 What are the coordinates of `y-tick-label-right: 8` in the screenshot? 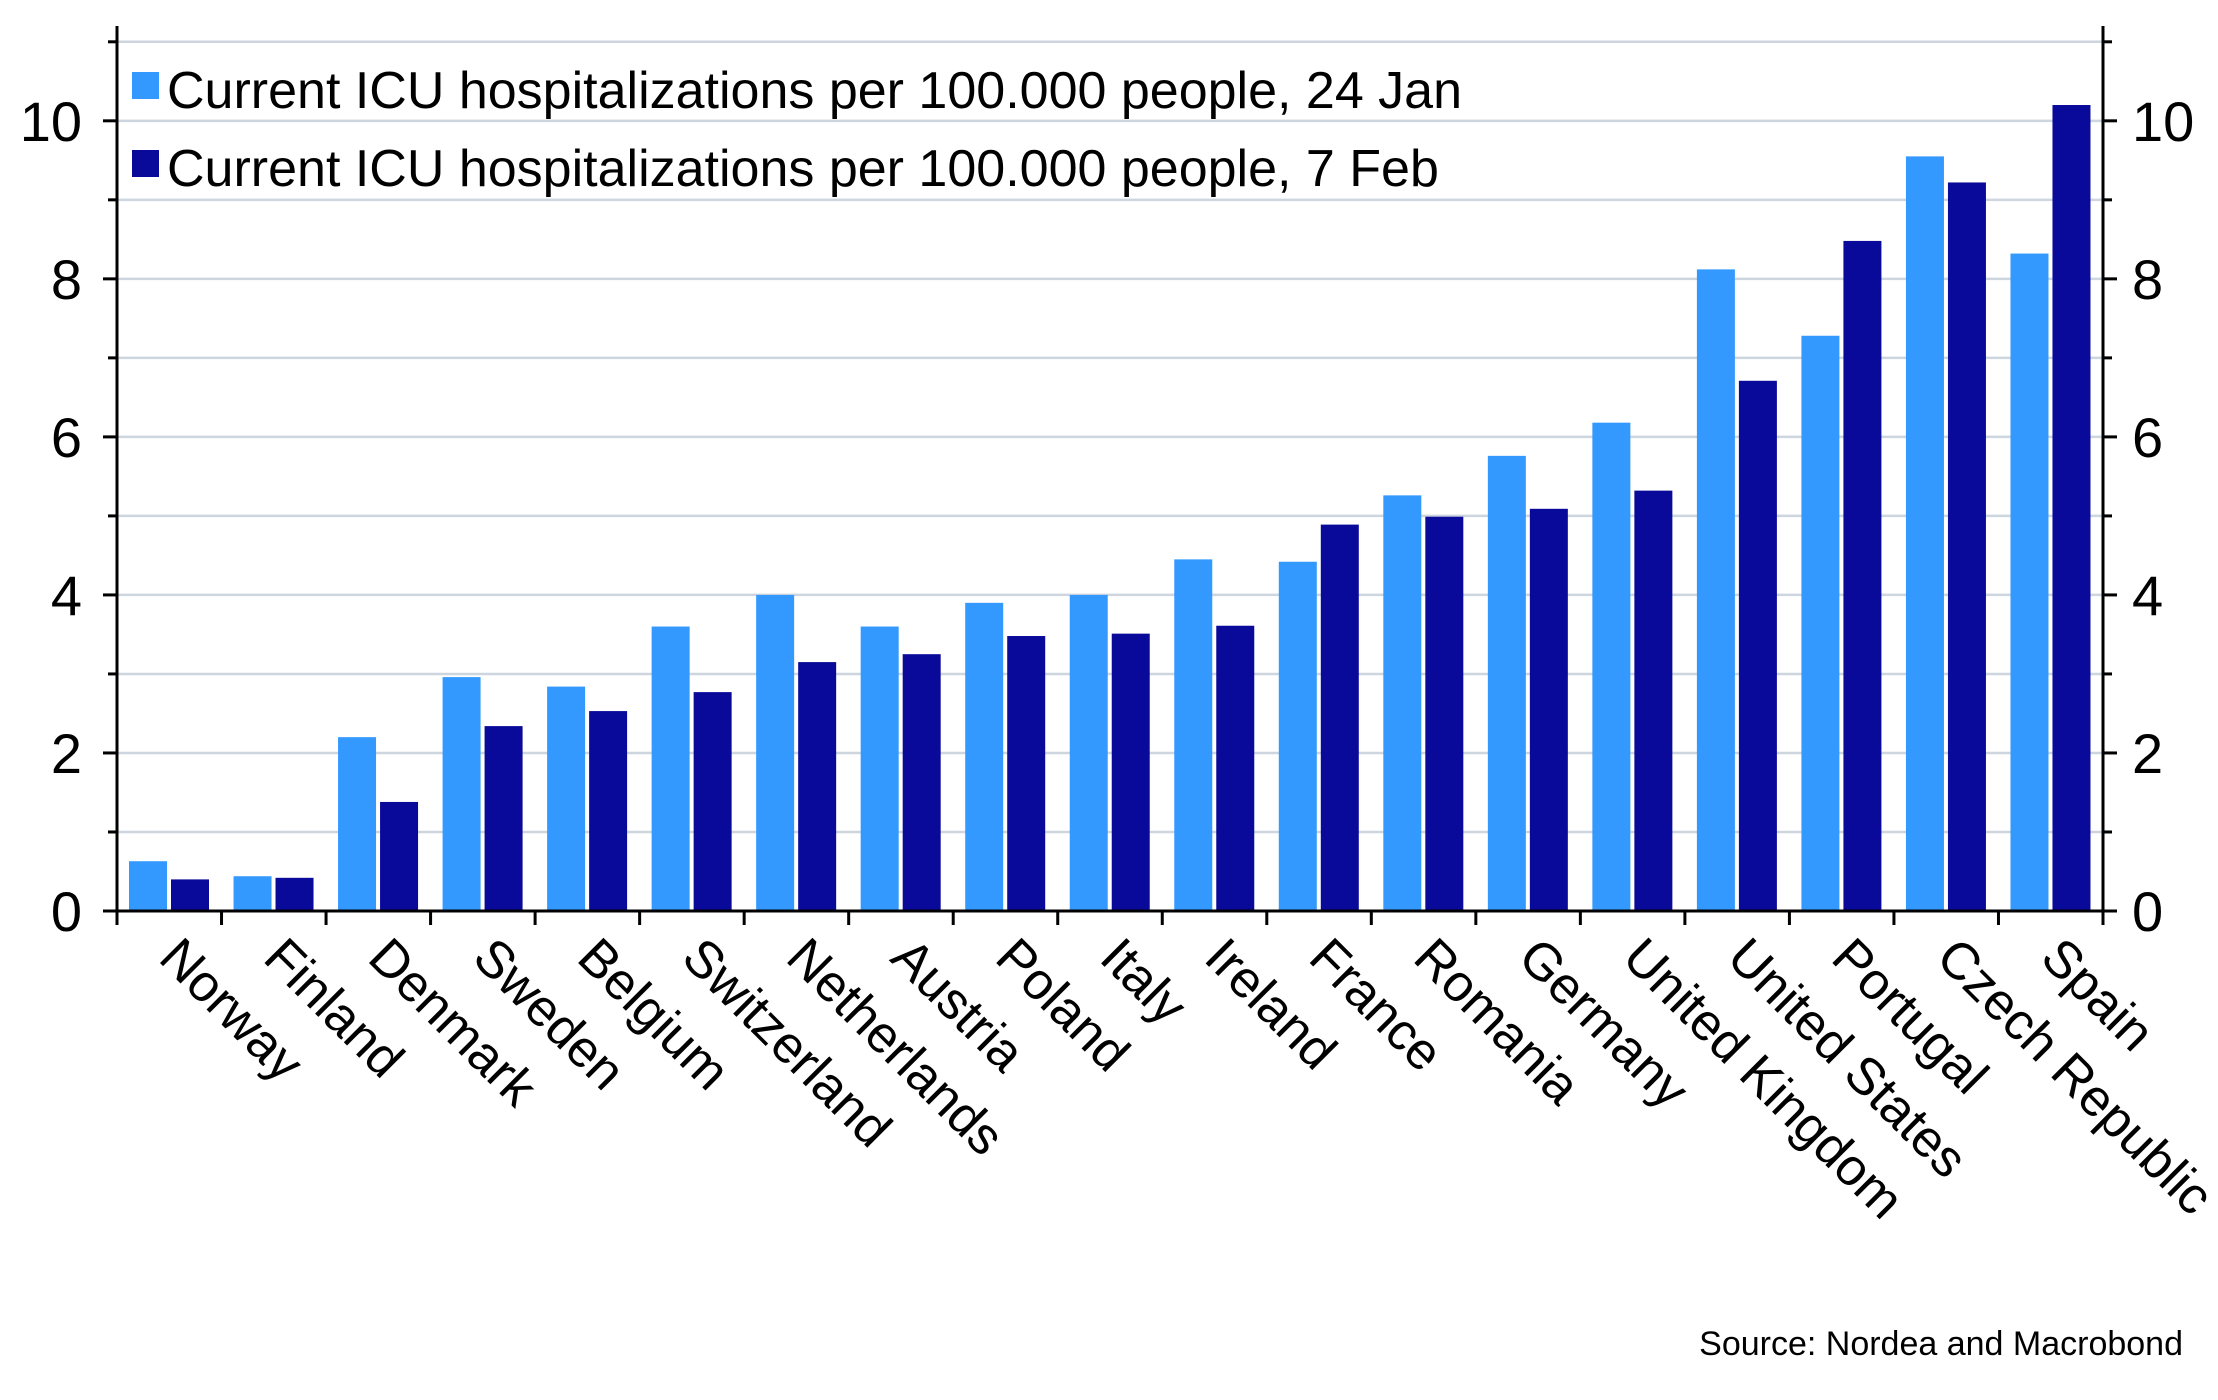 It's located at (2147, 279).